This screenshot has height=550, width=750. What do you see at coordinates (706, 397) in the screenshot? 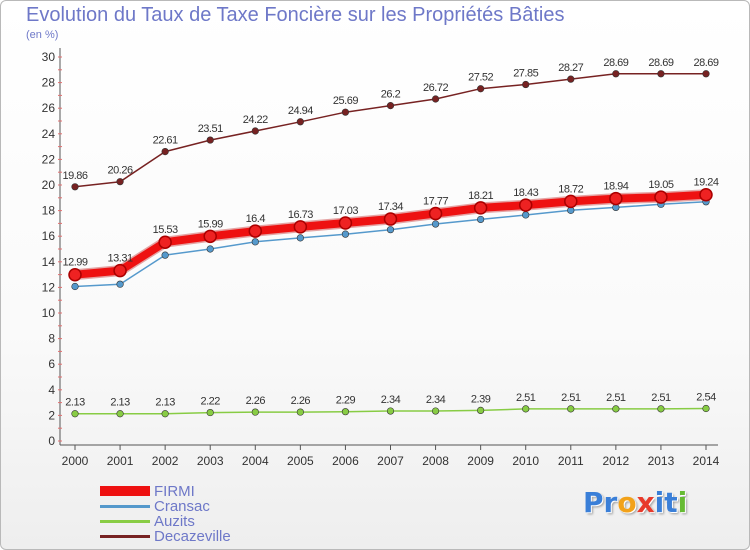
I see `data-label-auzits: 2.54` at bounding box center [706, 397].